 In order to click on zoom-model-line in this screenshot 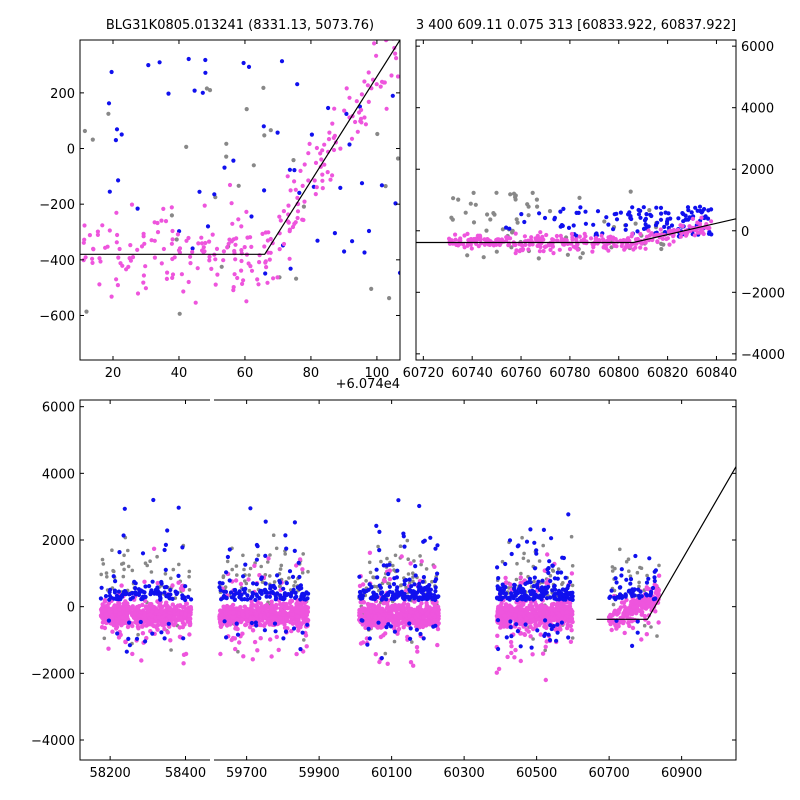, I will do `click(240, 147)`.